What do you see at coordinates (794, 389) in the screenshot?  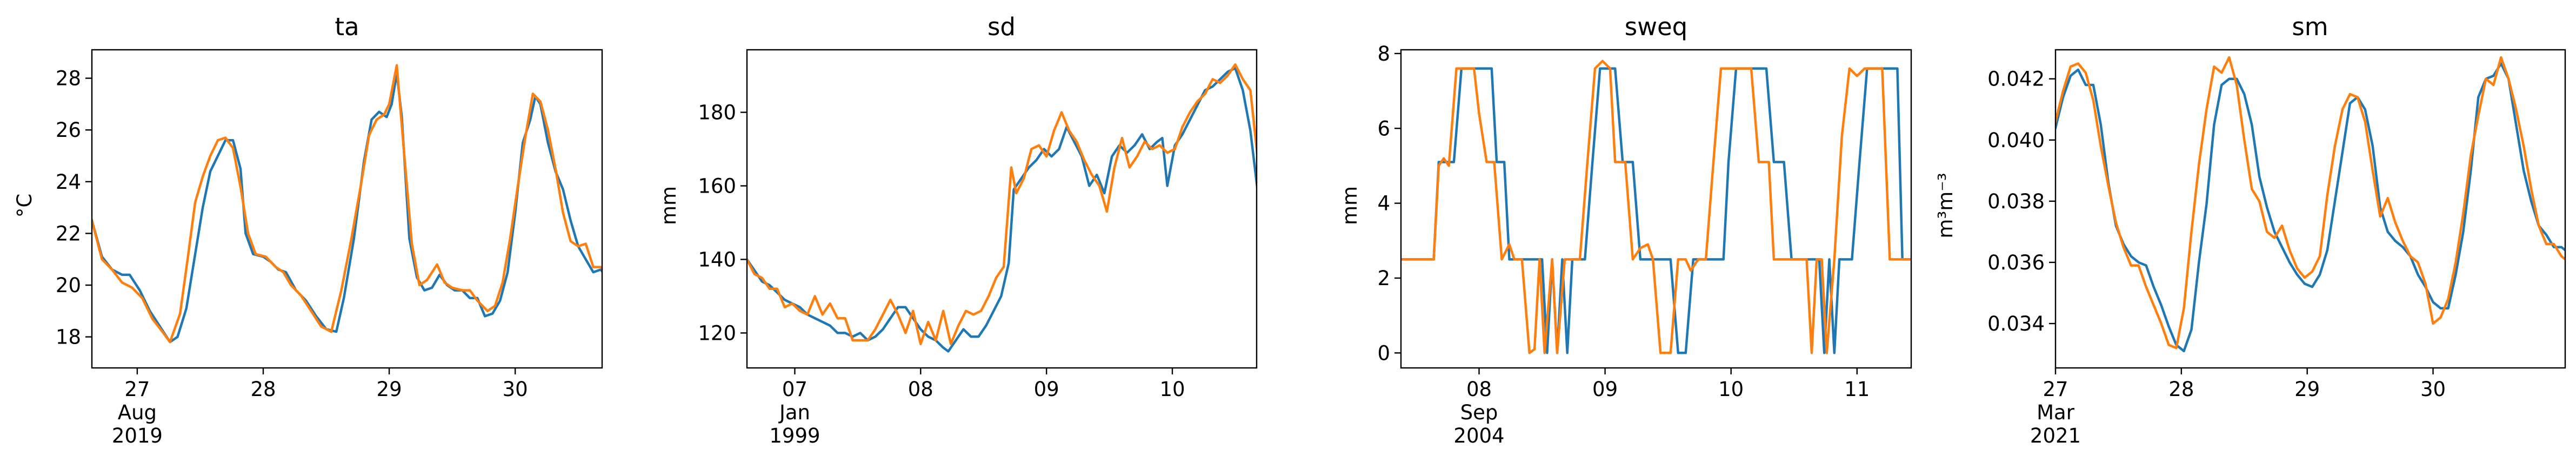 I see `x-tick-label: 07` at bounding box center [794, 389].